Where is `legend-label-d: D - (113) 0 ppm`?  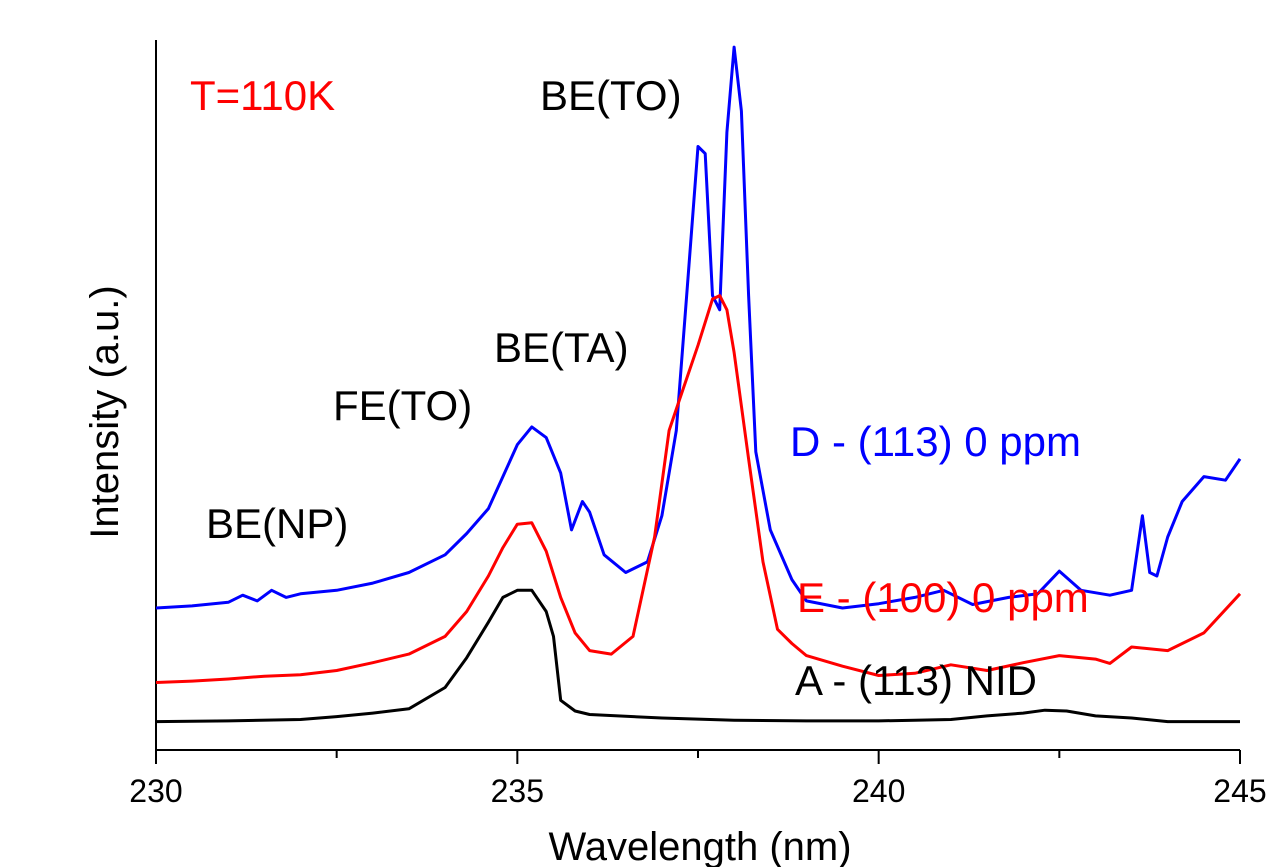
legend-label-d: D - (113) 0 ppm is located at coordinates (935, 441).